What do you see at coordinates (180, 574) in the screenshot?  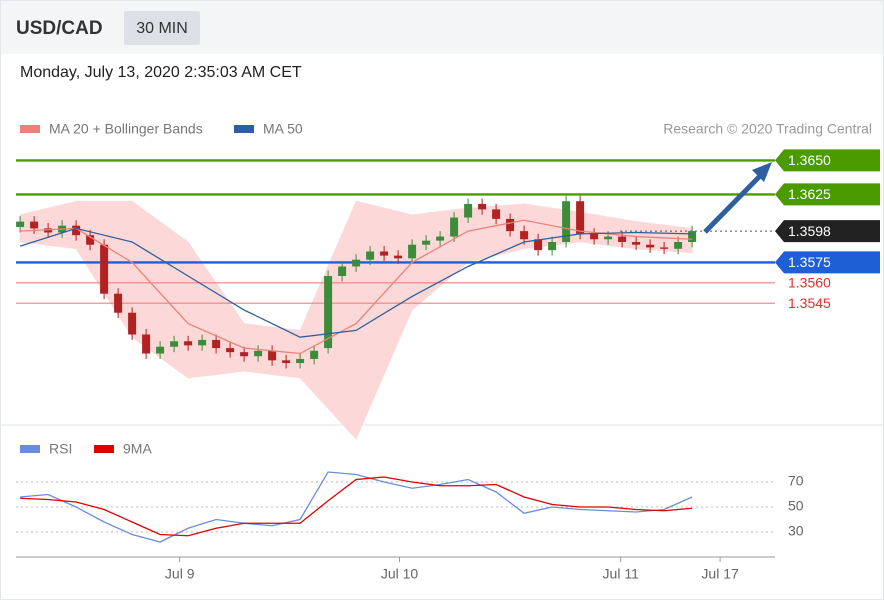 I see `x-tick-label: Jul 9` at bounding box center [180, 574].